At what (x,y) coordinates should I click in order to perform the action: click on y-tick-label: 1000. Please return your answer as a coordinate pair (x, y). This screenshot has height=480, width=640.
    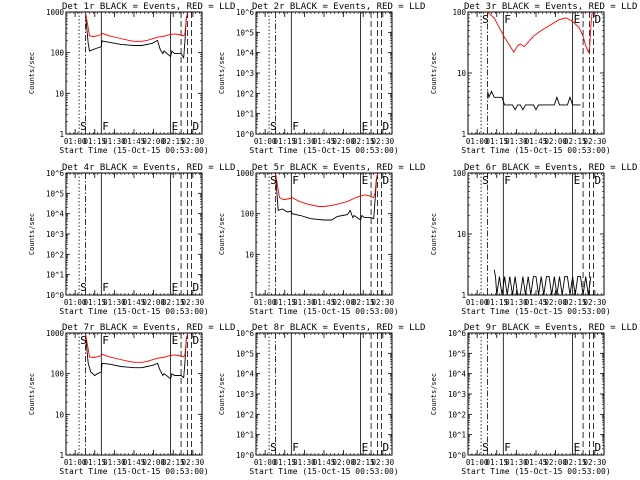
    Looking at the image, I should click on (55, 12).